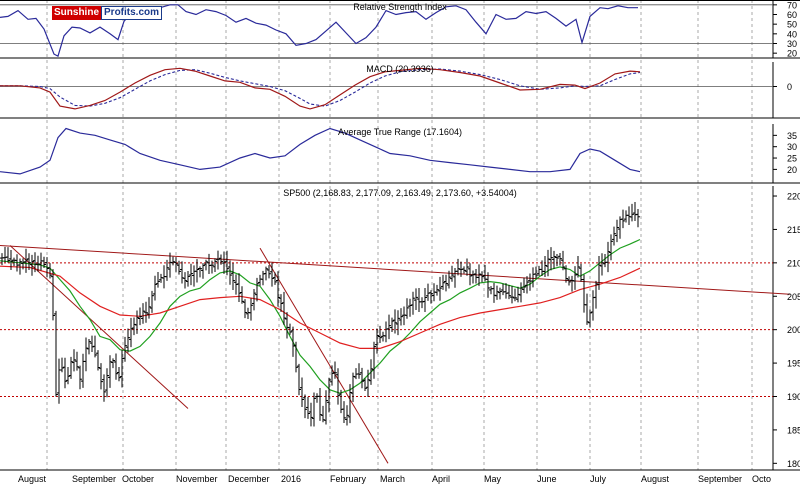  Describe the element at coordinates (792, 5) in the screenshot. I see `rsi-tick-label: 70` at that location.